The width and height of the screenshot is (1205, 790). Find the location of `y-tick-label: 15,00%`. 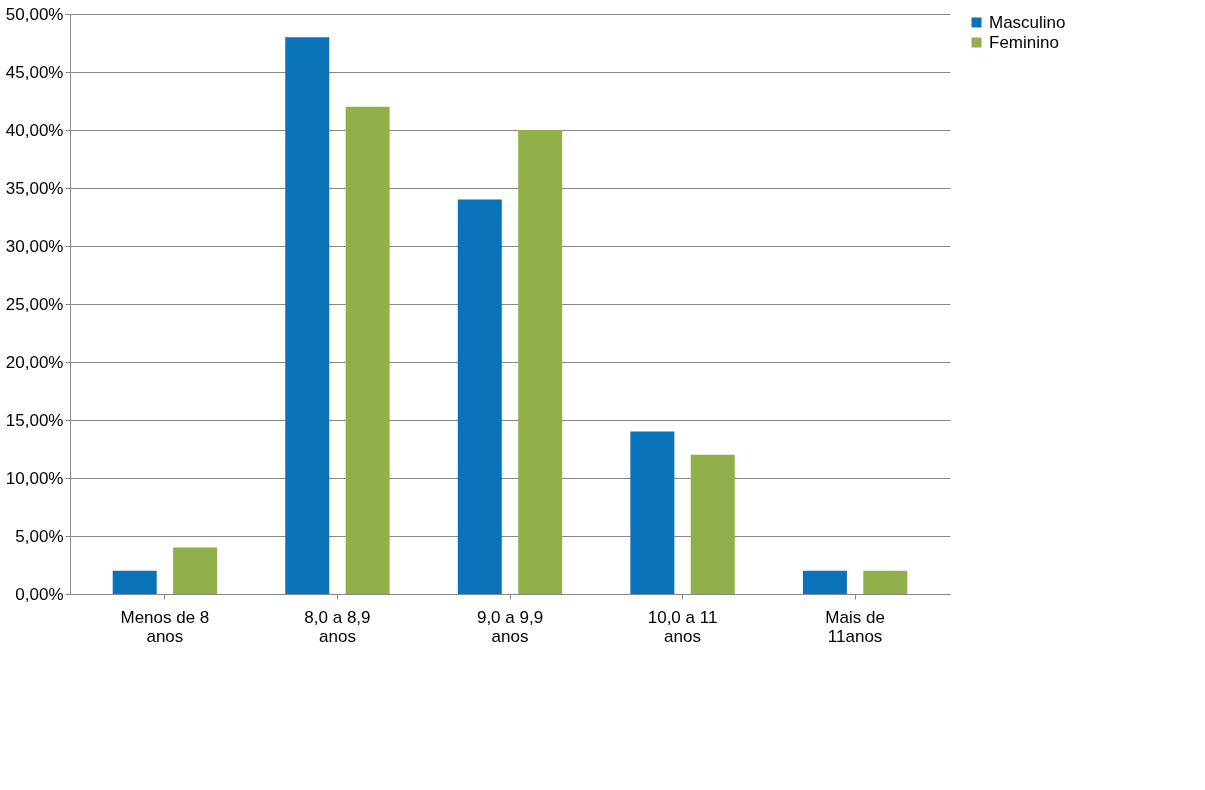

y-tick-label: 15,00% is located at coordinates (34, 420).